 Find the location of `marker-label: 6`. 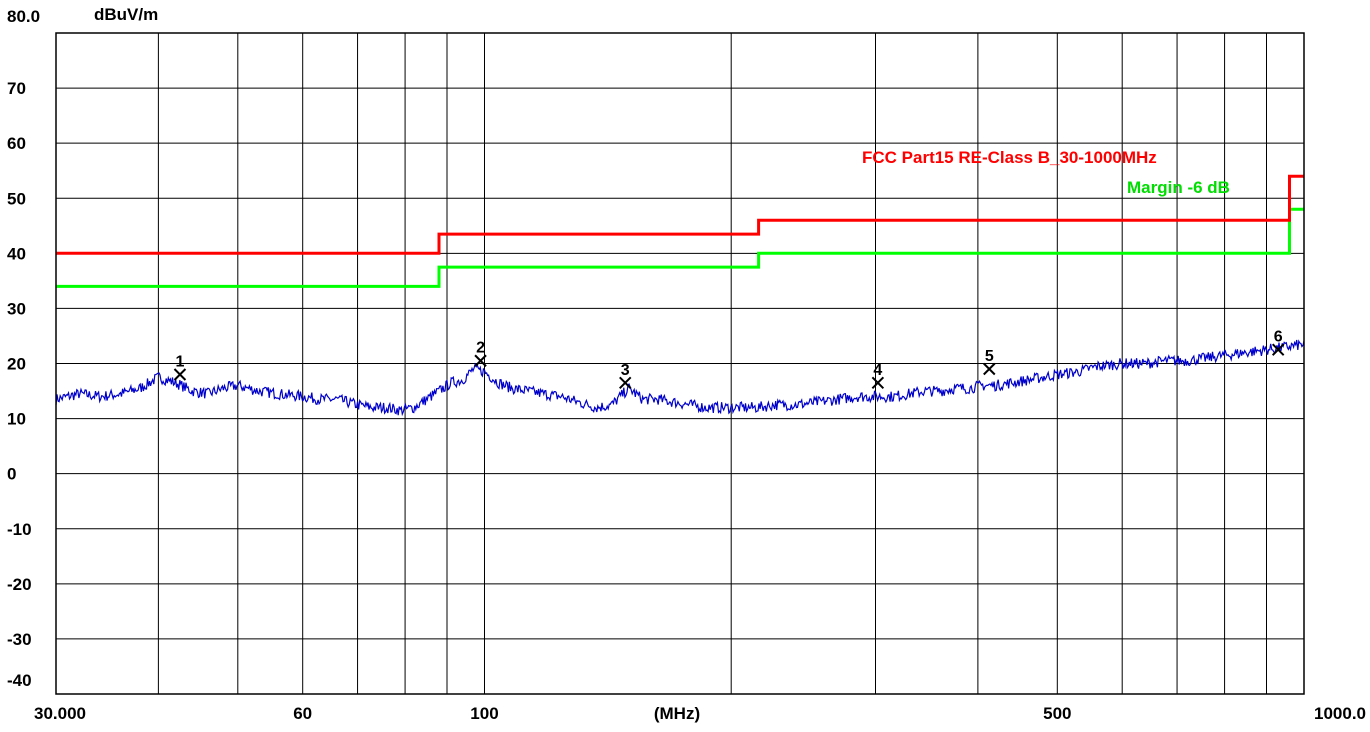

marker-label: 6 is located at coordinates (1278, 337).